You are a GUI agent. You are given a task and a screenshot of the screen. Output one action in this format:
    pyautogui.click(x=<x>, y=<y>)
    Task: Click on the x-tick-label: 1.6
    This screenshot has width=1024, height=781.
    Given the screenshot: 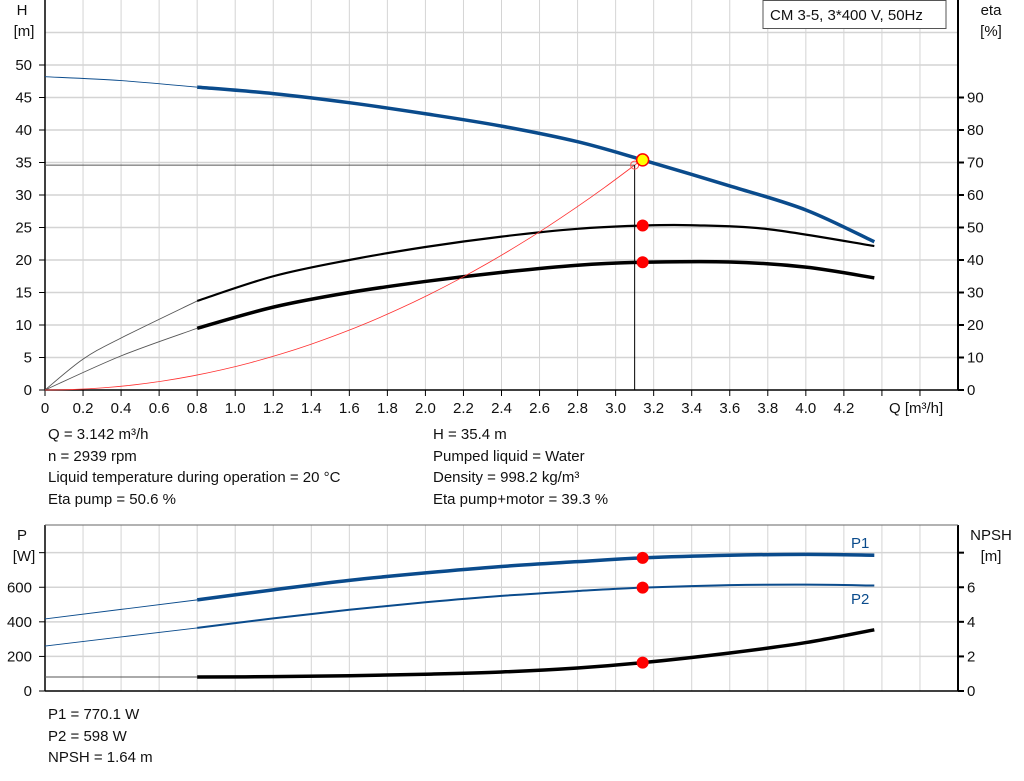 What is the action you would take?
    pyautogui.click(x=349, y=408)
    